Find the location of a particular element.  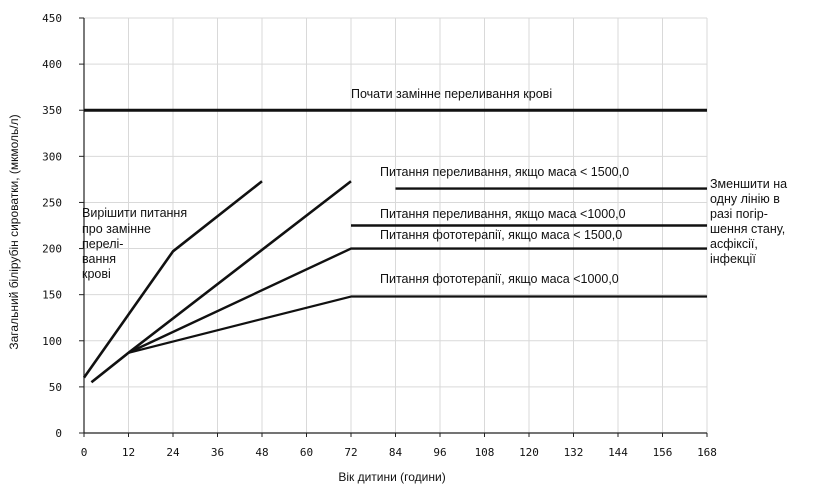

x-tick-label: 12 is located at coordinates (128, 452).